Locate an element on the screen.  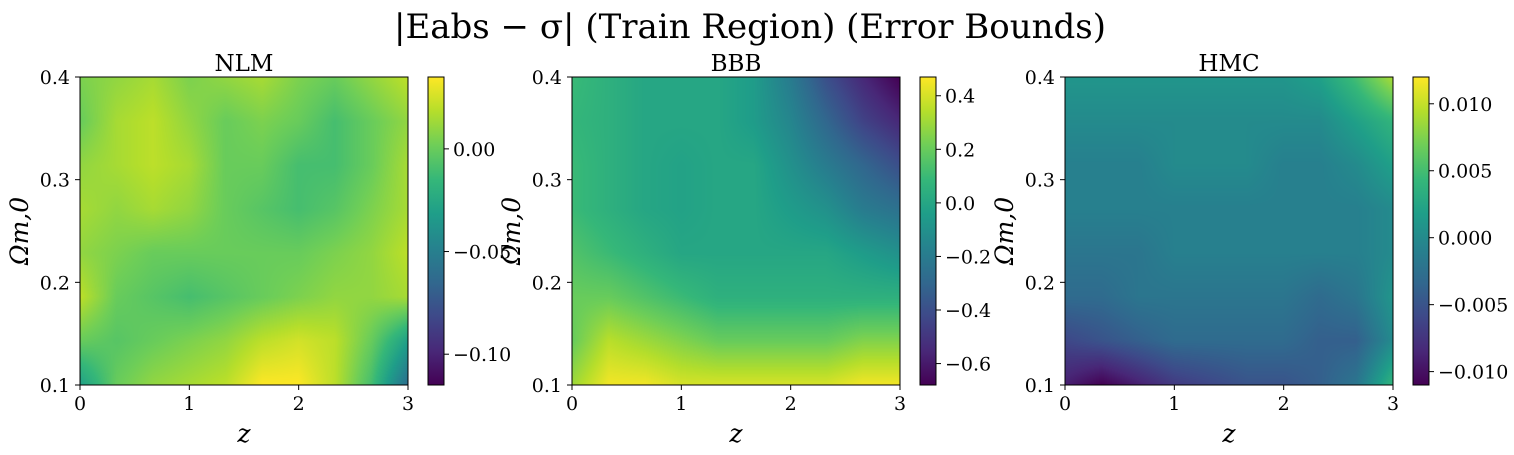
panel-title: HMC is located at coordinates (1228, 64).